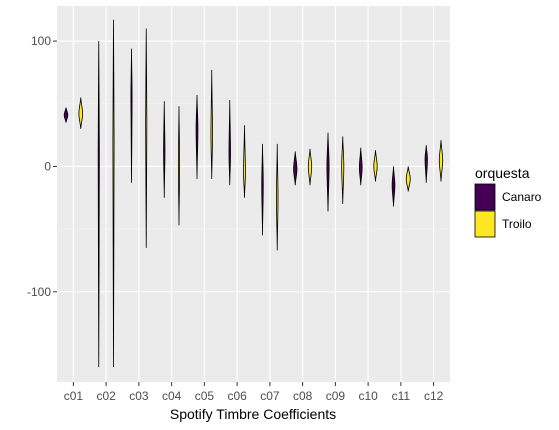  I want to click on violin-troilo-c08, so click(310, 167).